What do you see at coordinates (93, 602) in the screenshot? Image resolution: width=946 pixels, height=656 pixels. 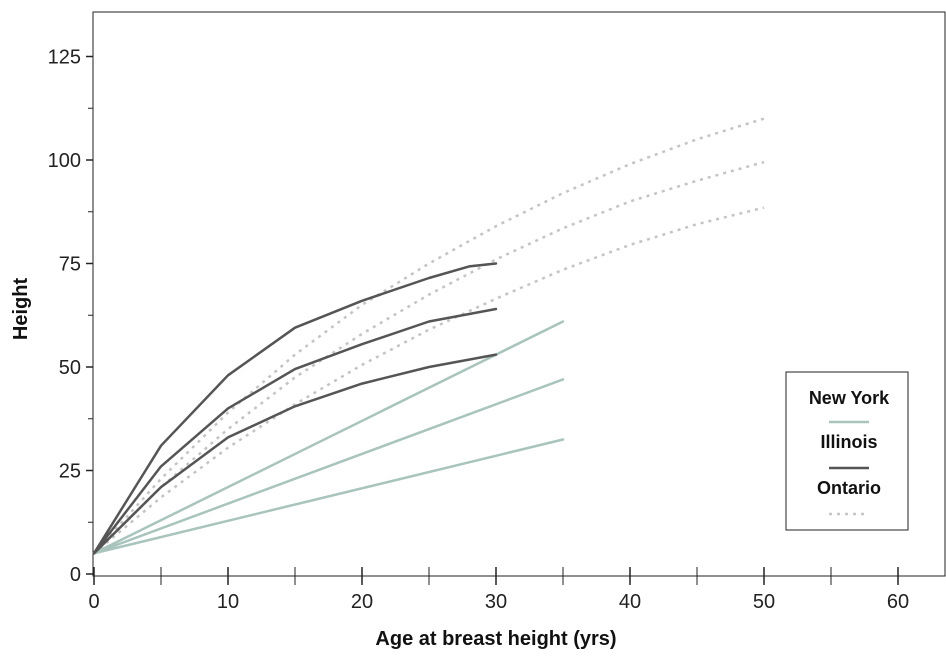 I see `x-tick-label-0: 0` at bounding box center [93, 602].